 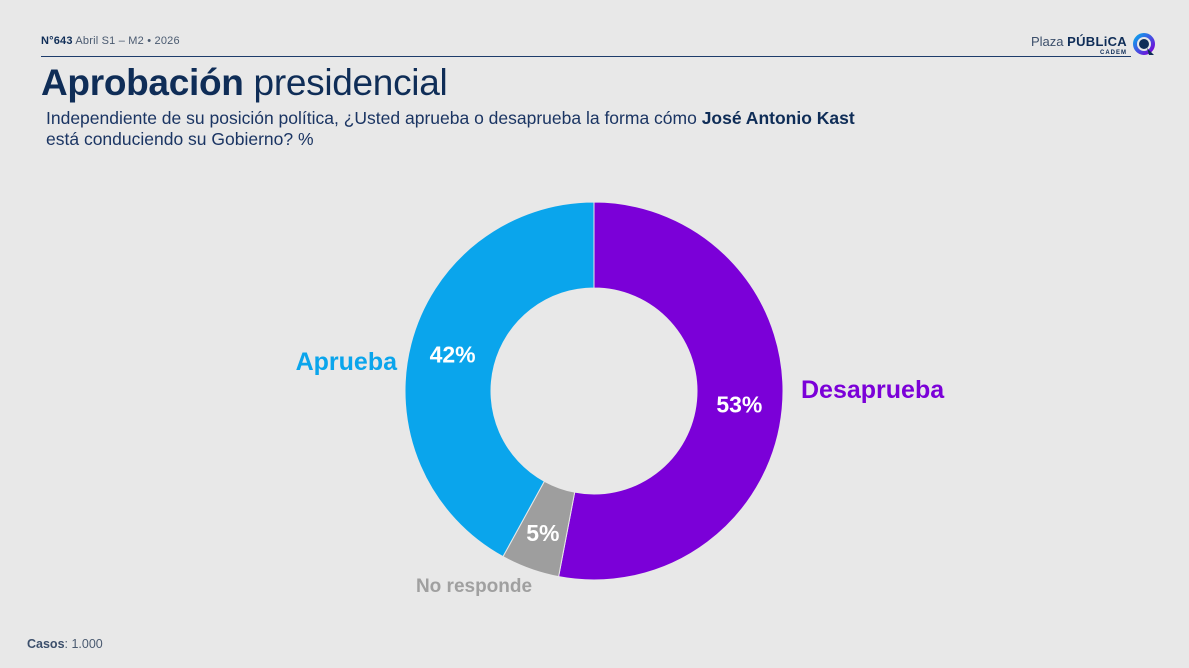 I want to click on category-label-aprueba: Aprueba, so click(x=347, y=362).